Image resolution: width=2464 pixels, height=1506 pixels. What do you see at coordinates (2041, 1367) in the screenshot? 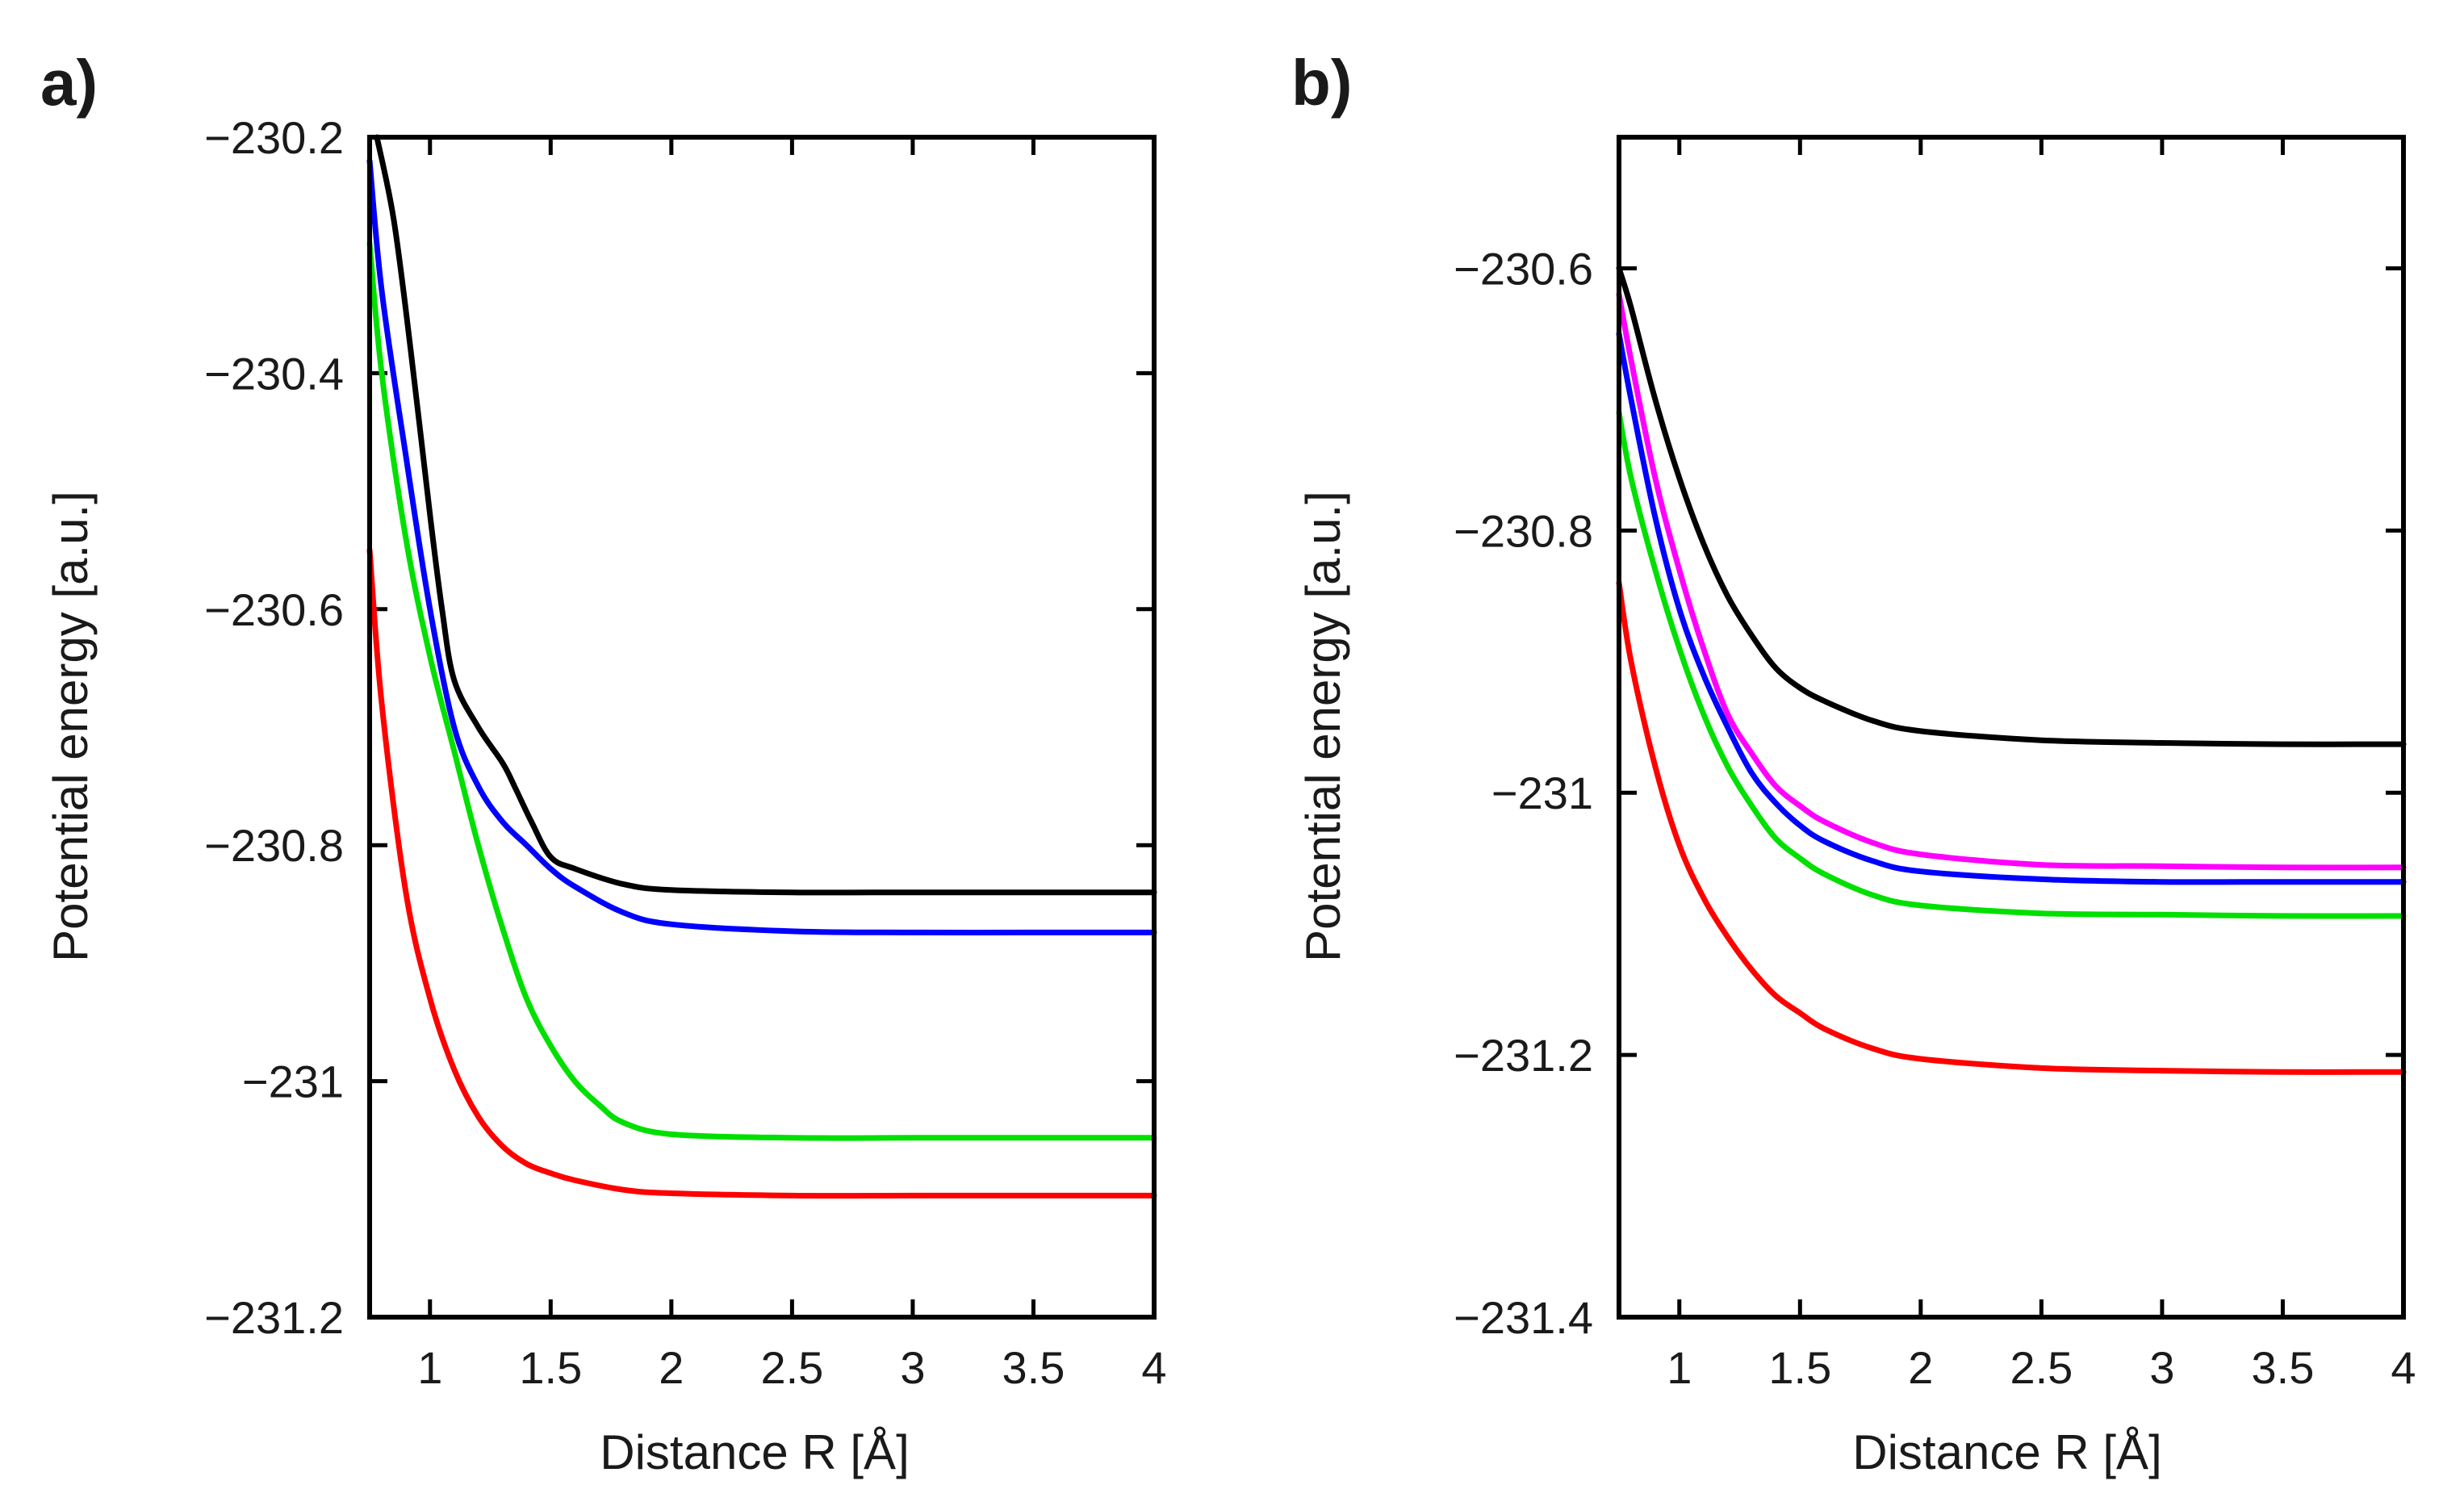
I see `panel-b-xtick-label: 2.5` at bounding box center [2041, 1367].